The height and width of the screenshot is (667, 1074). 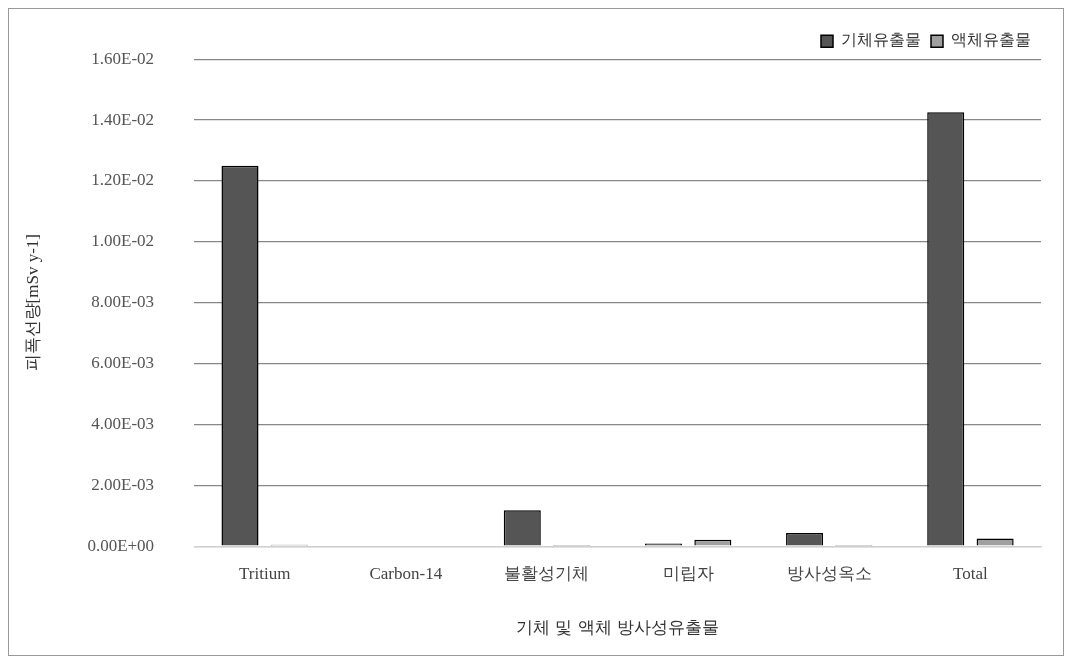 I want to click on y-axis-title: 피폭선량[mSv y-1], so click(x=32, y=302).